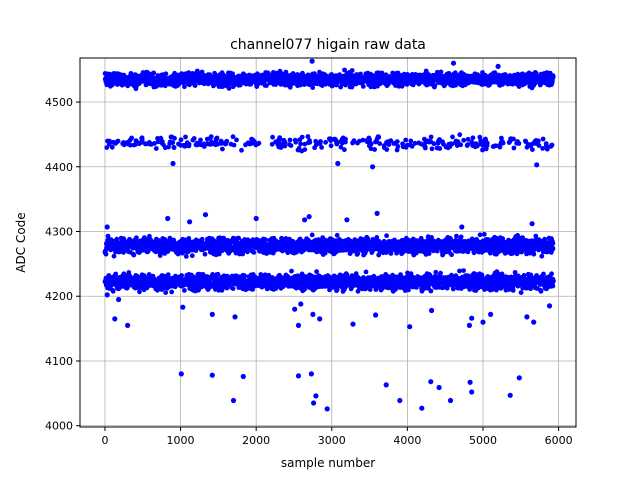  I want to click on chart-title: channel077 higain raw data, so click(328, 45).